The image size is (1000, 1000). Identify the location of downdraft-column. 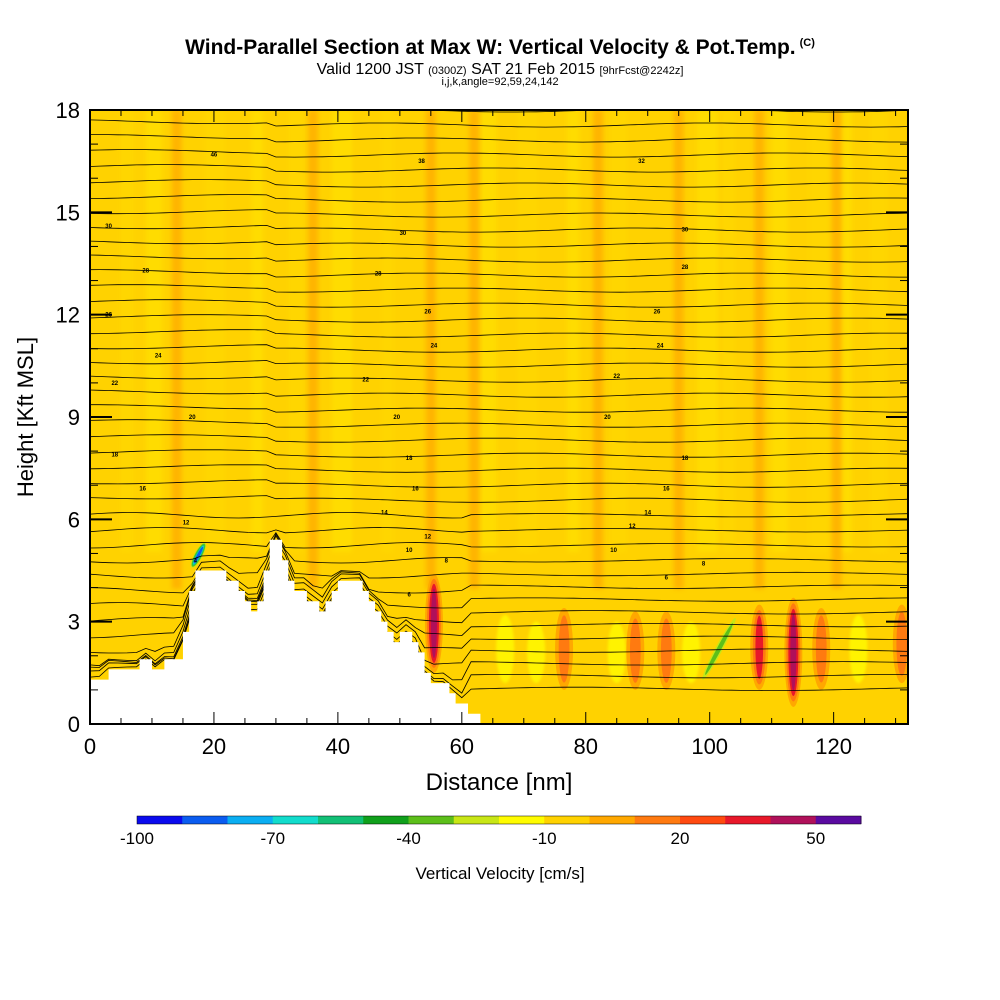
(198, 555).